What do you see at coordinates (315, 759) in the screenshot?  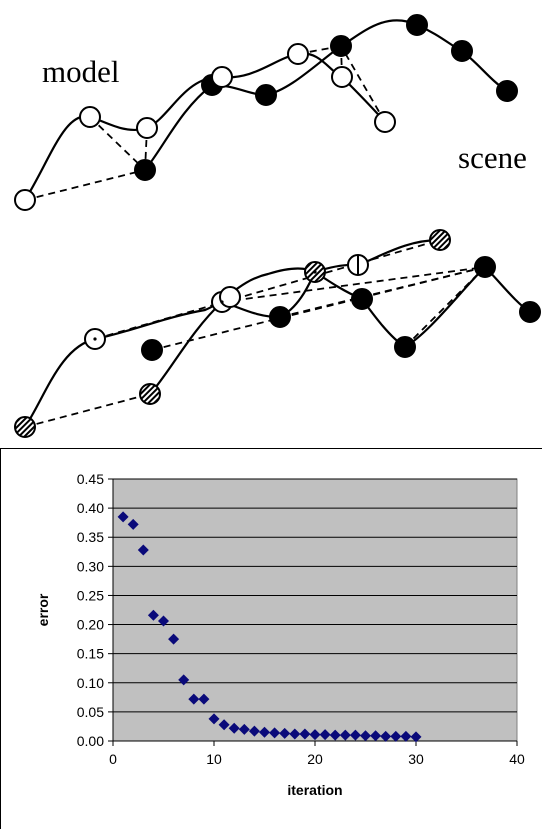 I see `x-tick-label: 20` at bounding box center [315, 759].